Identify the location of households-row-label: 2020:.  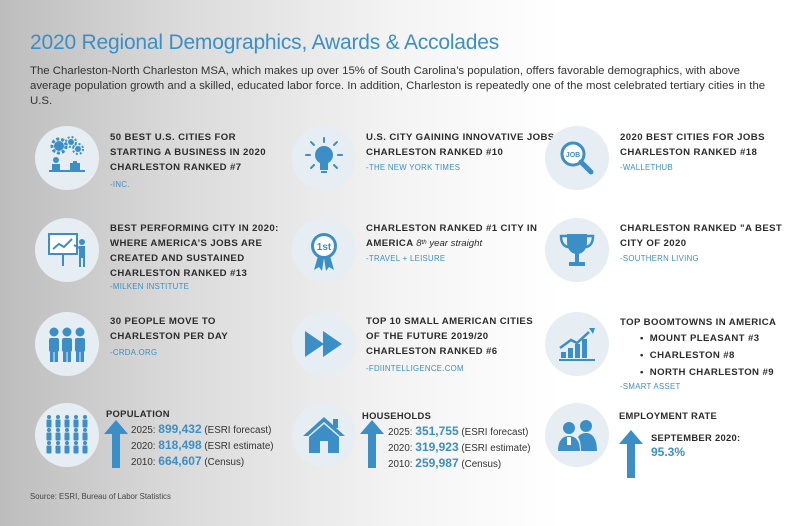
(400, 448).